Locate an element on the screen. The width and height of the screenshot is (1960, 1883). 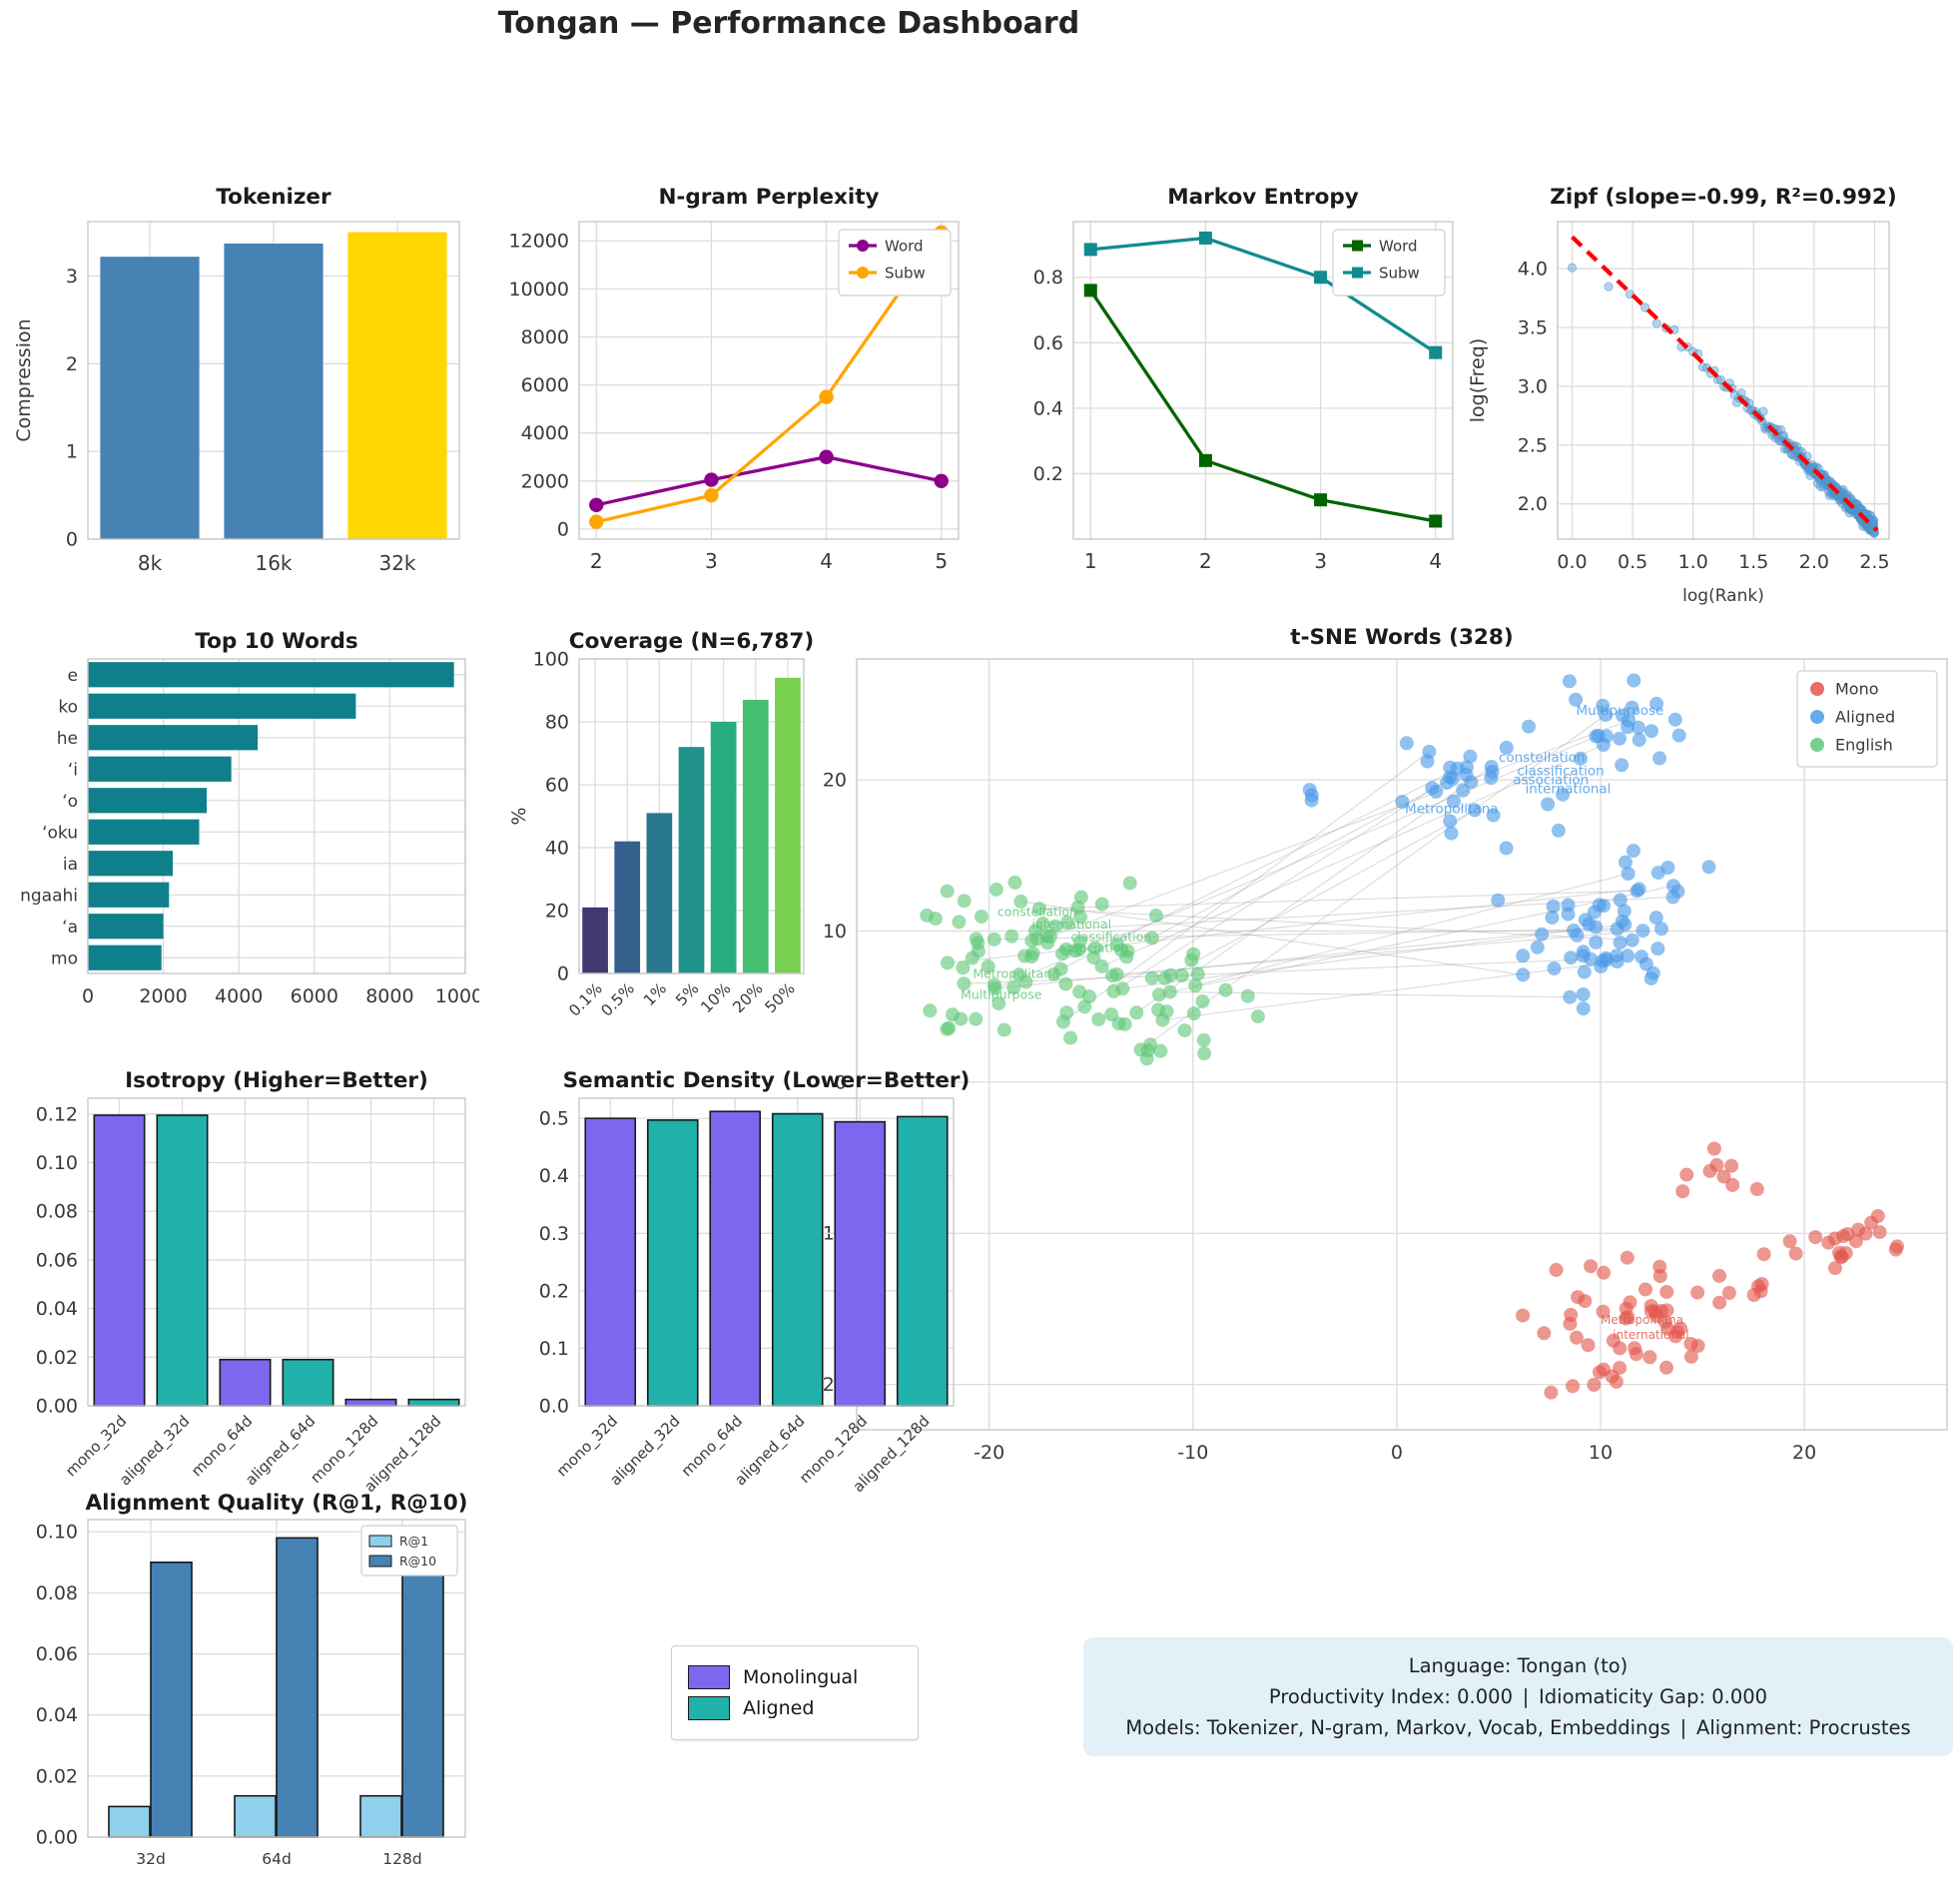
svg-text: English is located at coordinates (1864, 745).